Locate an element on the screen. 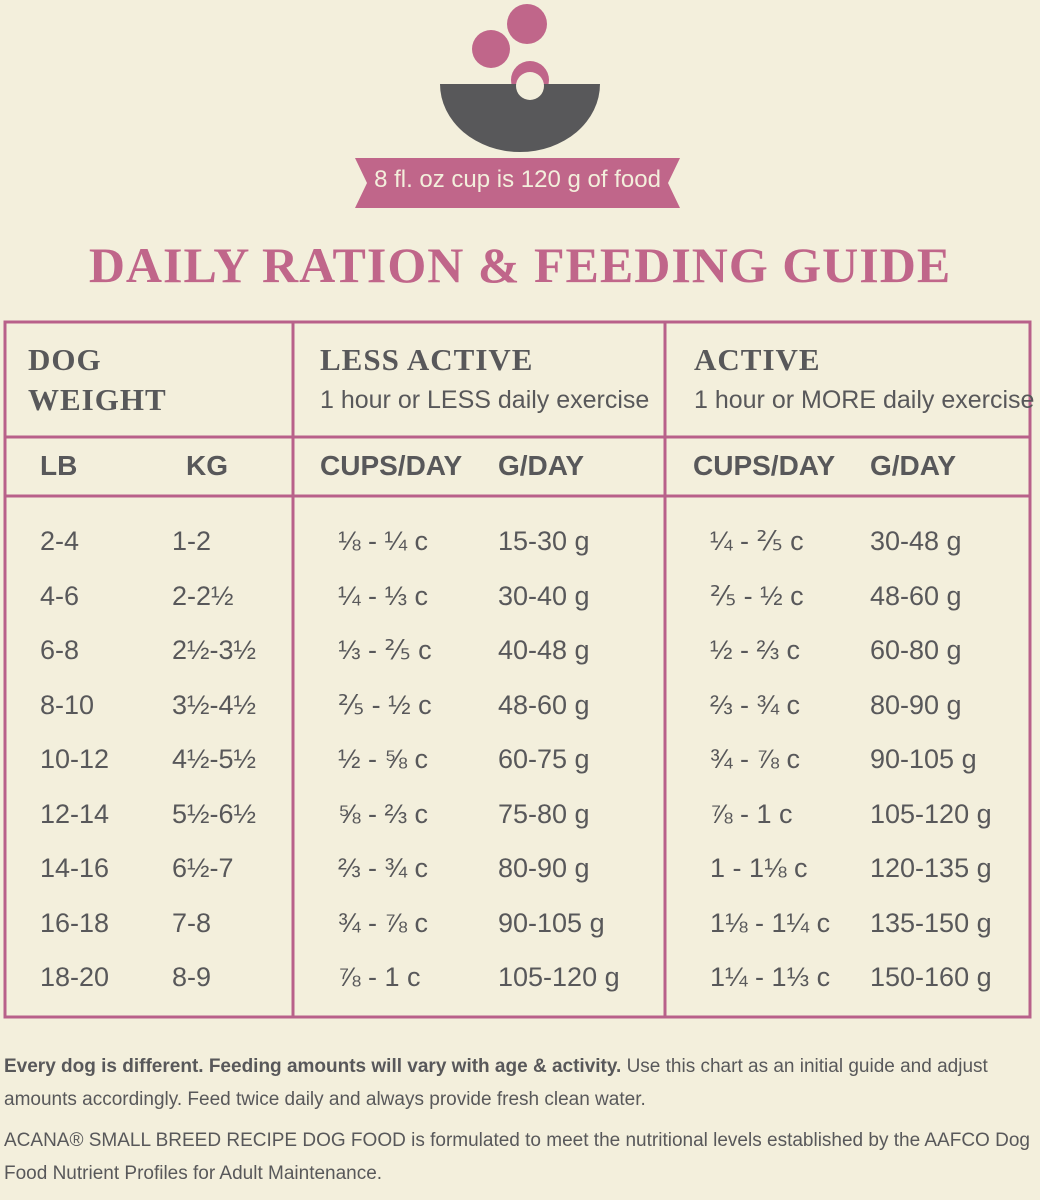 This screenshot has width=1040, height=1200. table-cell: 30-48 g is located at coordinates (916, 541).